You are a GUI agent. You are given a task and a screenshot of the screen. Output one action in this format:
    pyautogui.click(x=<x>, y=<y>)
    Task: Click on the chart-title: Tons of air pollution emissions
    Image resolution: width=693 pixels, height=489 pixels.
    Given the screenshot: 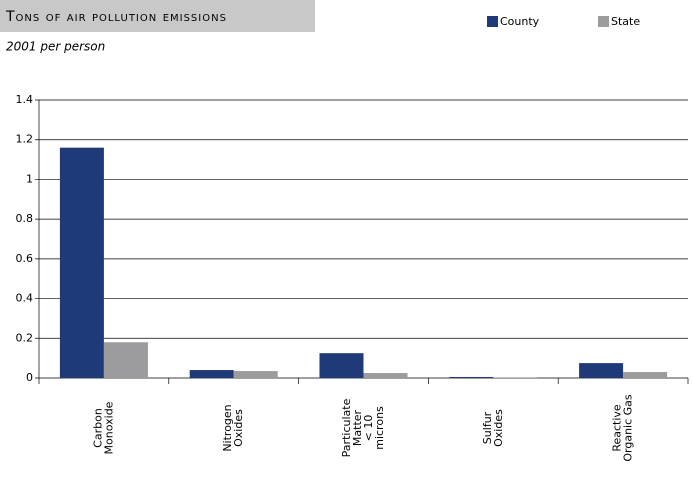 What is the action you would take?
    pyautogui.click(x=116, y=17)
    